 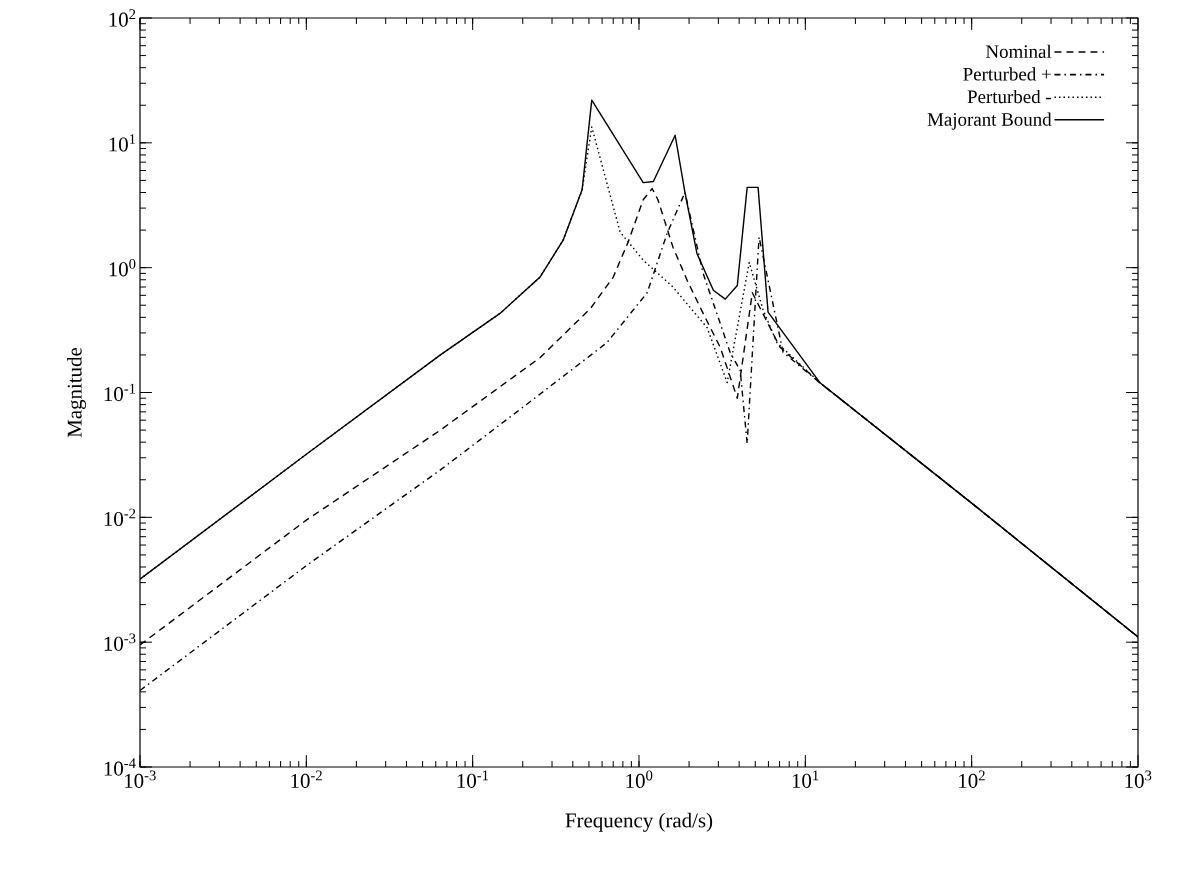 I want to click on x-tick-label: 10$^{-1}$, so click(x=473, y=779).